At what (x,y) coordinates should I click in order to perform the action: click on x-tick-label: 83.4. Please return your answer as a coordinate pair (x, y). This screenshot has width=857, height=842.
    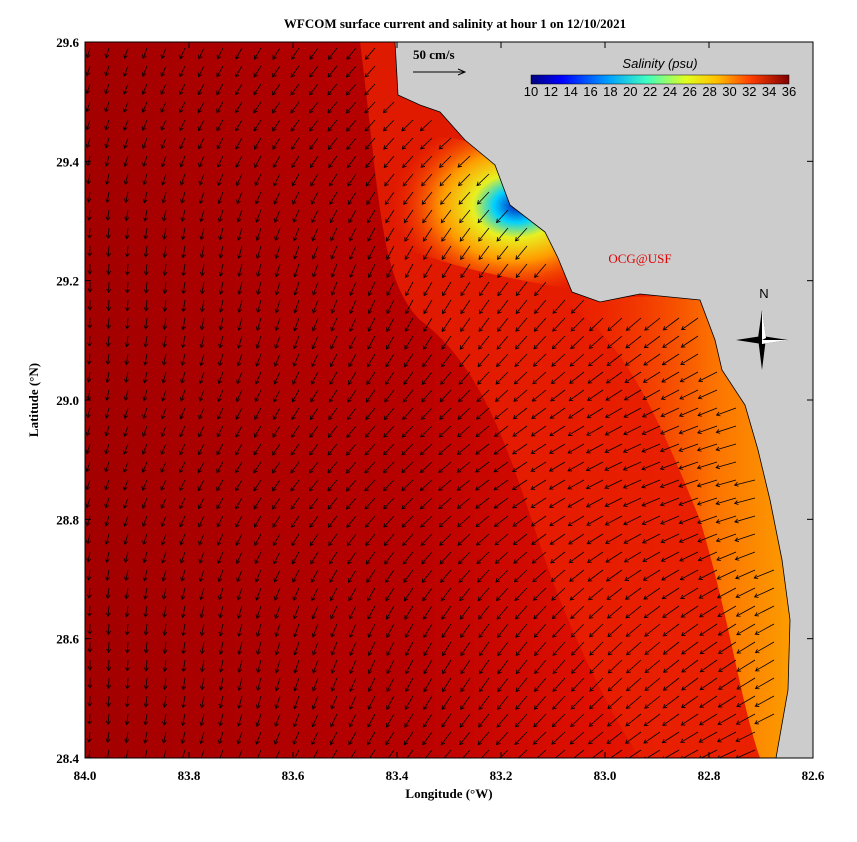
    Looking at the image, I should click on (397, 775).